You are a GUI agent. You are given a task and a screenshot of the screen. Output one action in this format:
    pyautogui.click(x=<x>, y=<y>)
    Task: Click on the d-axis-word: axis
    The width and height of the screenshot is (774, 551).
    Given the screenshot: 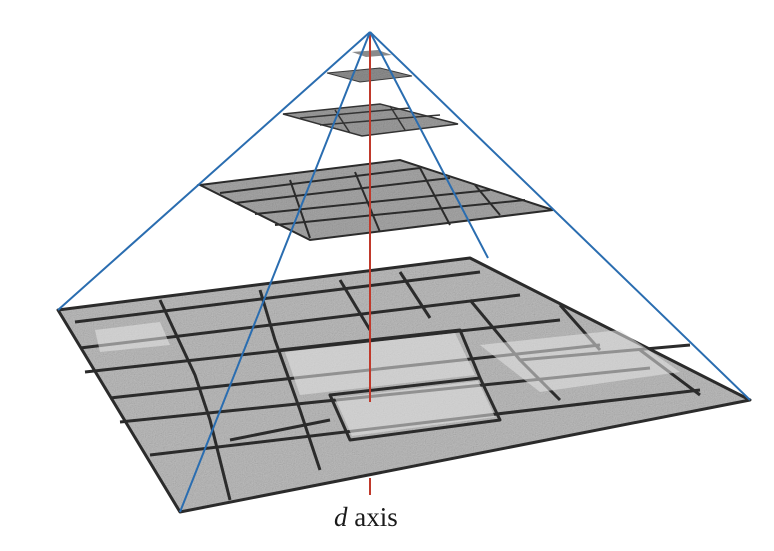 What is the action you would take?
    pyautogui.click(x=376, y=517)
    